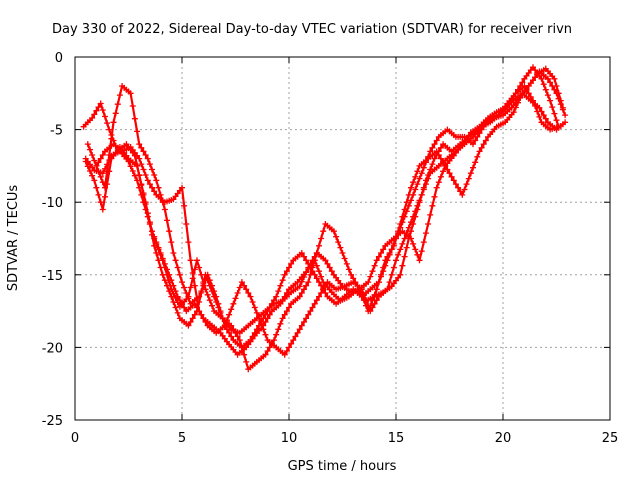 The image size is (640, 480). Describe the element at coordinates (289, 438) in the screenshot. I see `x-tick-label: 10` at that location.